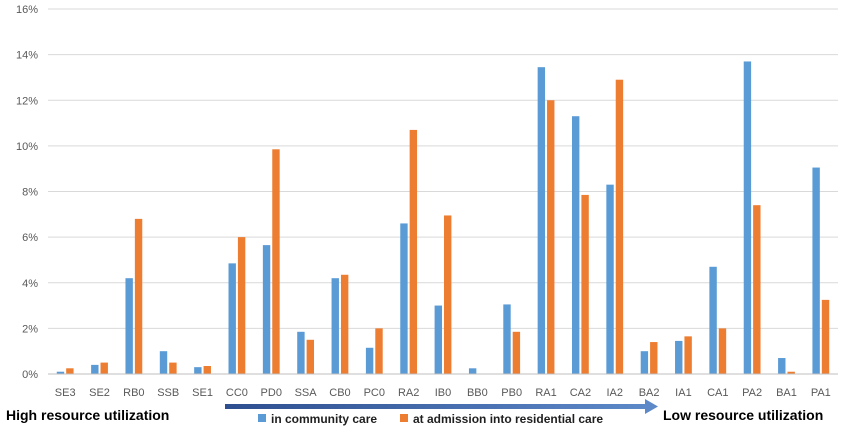  What do you see at coordinates (404, 418) in the screenshot?
I see `legend-swatch-admission` at bounding box center [404, 418].